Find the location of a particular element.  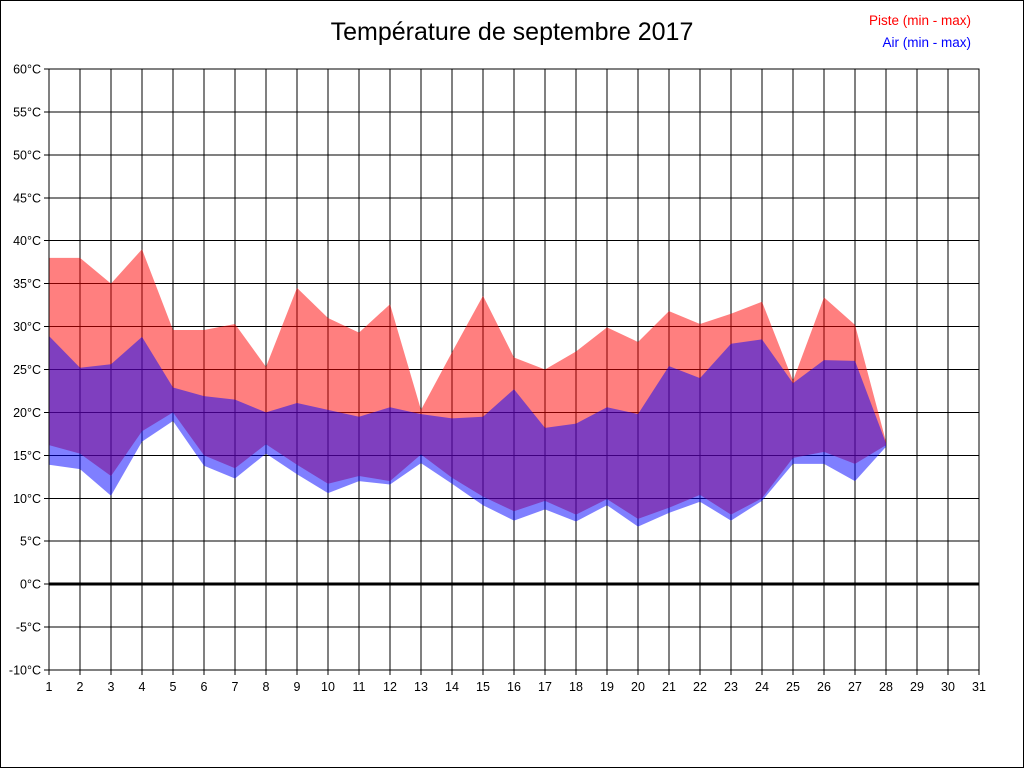

x-axis-tick-label: 7 is located at coordinates (235, 687).